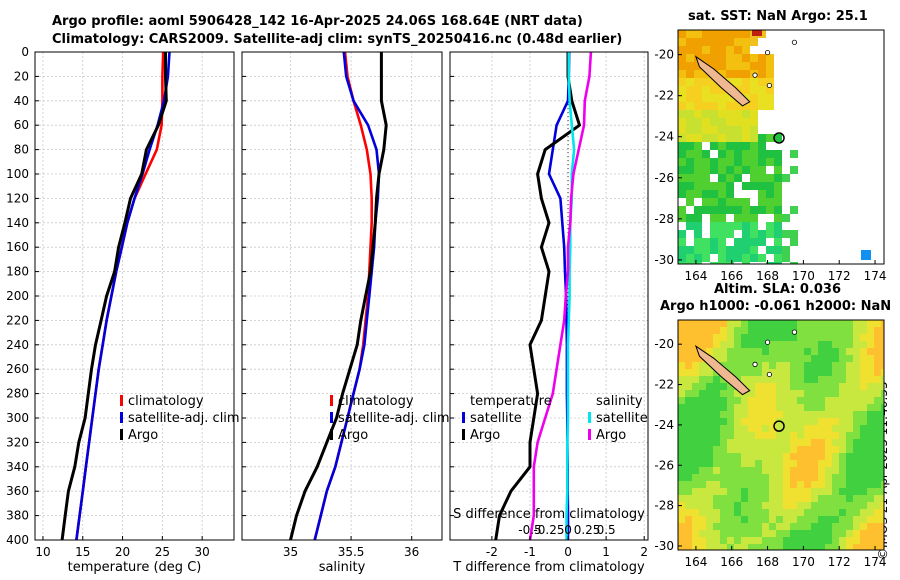  I want to click on diff-legend-temp-argo-label: Argo, so click(485, 435).